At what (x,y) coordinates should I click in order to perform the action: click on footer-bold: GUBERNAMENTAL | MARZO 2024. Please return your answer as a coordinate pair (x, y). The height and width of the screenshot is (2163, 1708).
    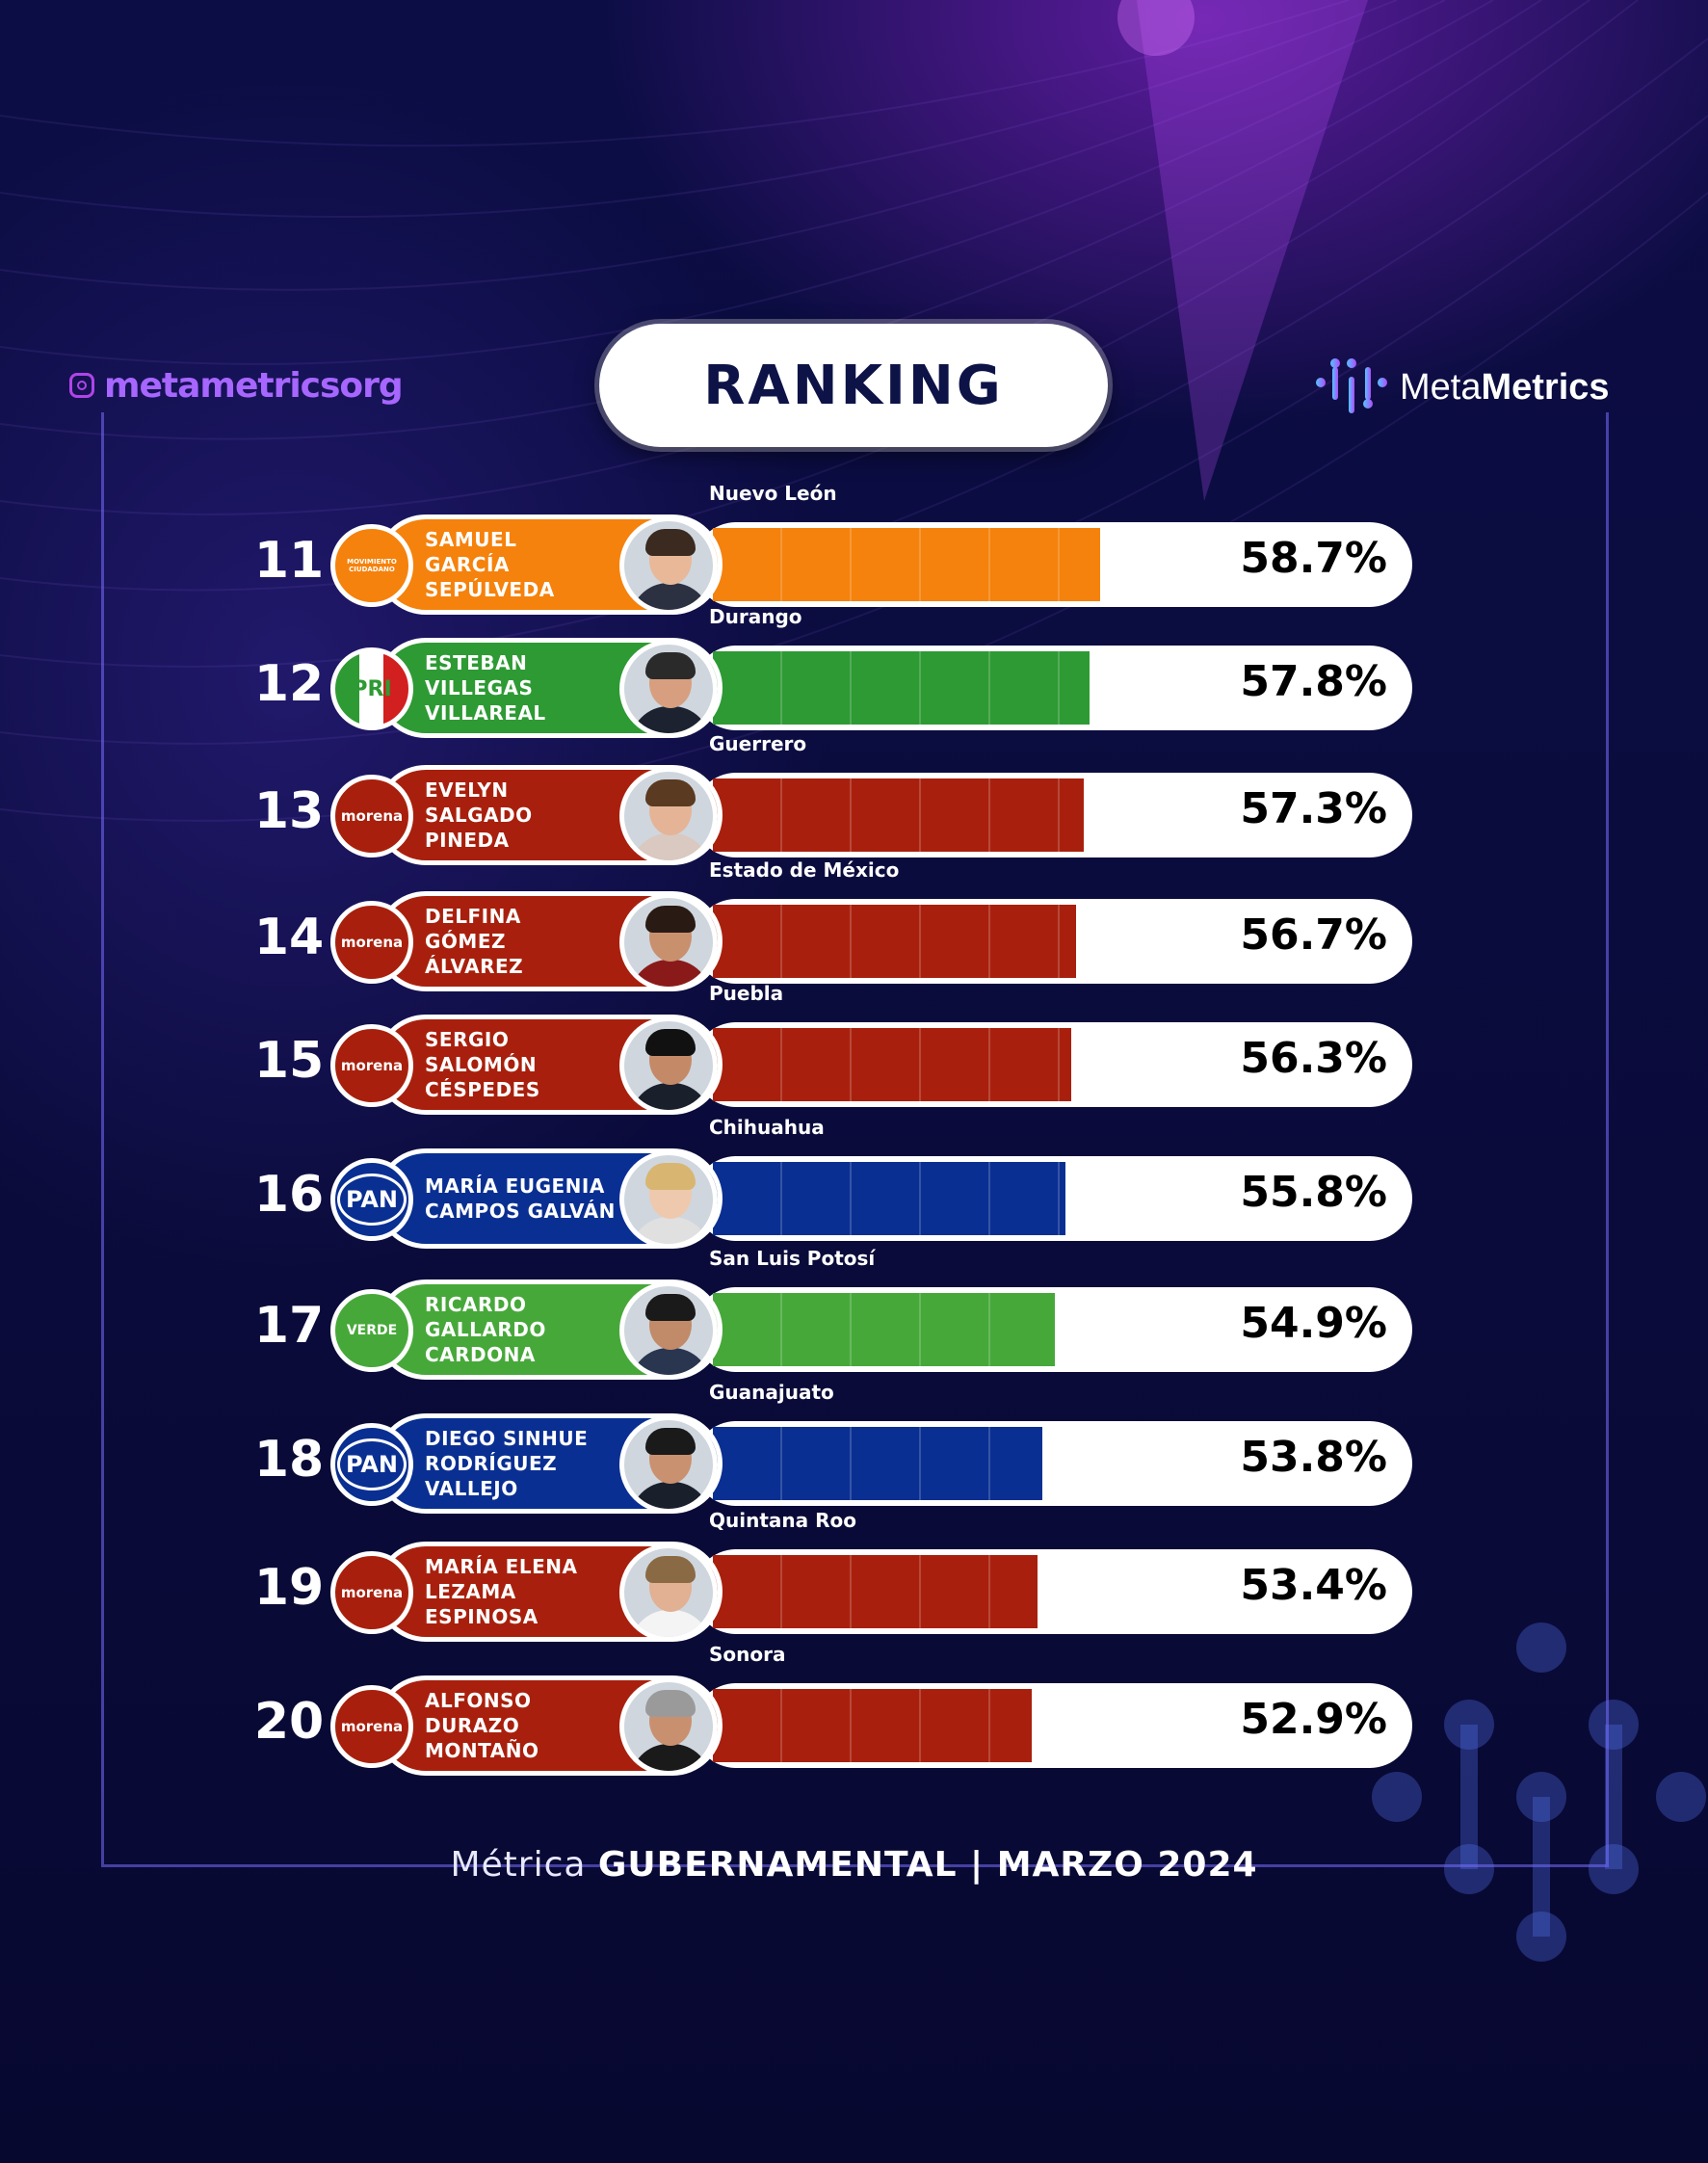
    Looking at the image, I should click on (928, 1865).